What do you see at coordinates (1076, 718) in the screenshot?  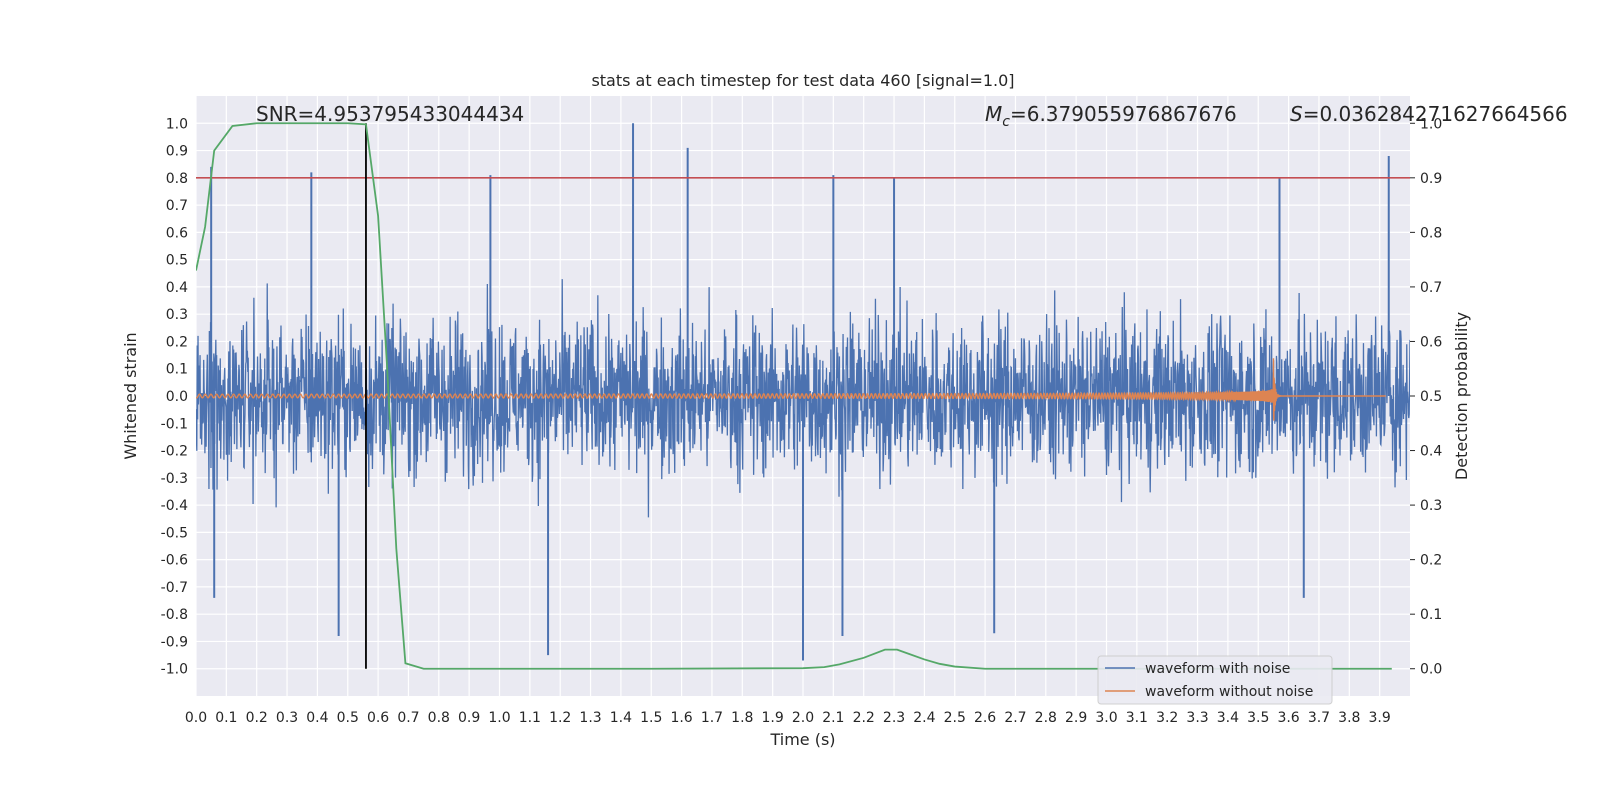 I see `x-tick-label-29: 2.9` at bounding box center [1076, 718].